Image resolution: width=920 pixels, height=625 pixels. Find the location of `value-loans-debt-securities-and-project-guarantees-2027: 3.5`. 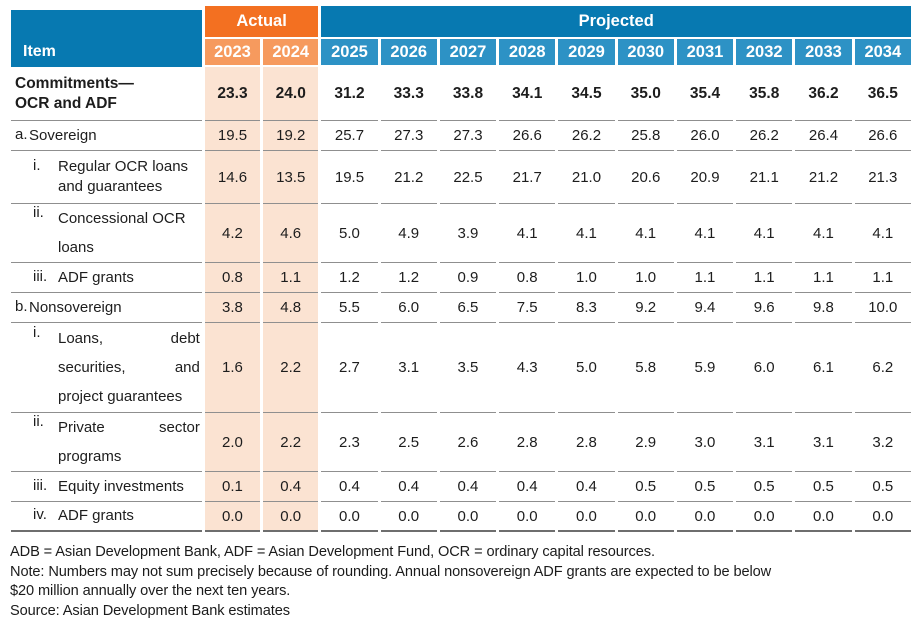

value-loans-debt-securities-and-project-guarantees-2027: 3.5 is located at coordinates (468, 368).